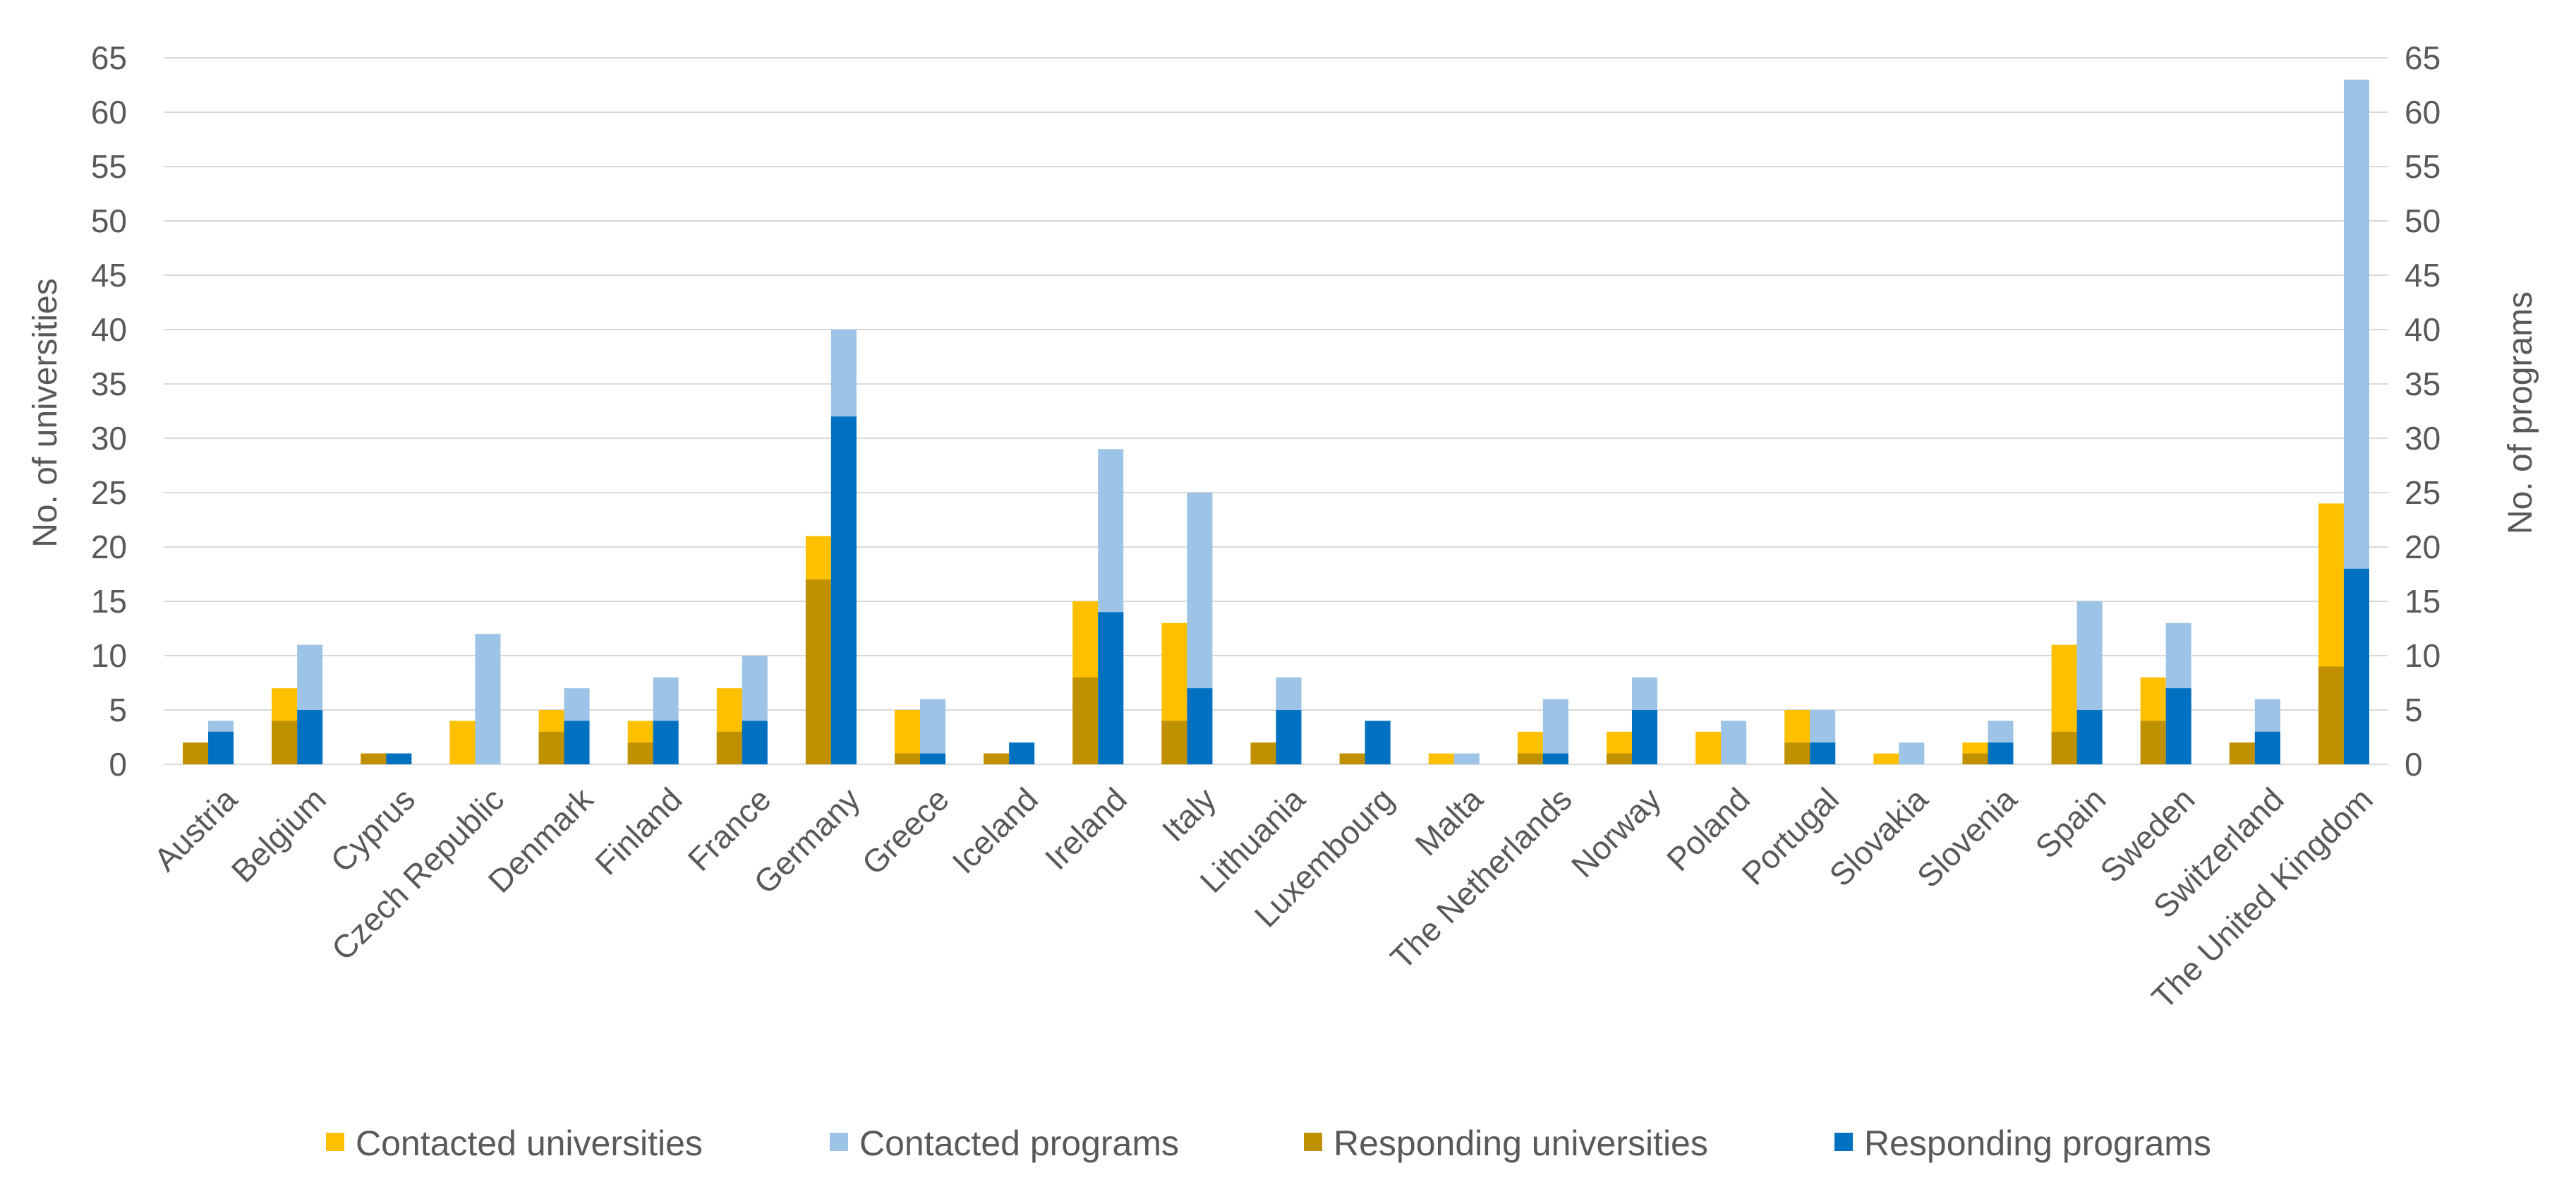 The width and height of the screenshot is (2576, 1192). Describe the element at coordinates (2423, 655) in the screenshot. I see `right-tick-label: 10` at that location.